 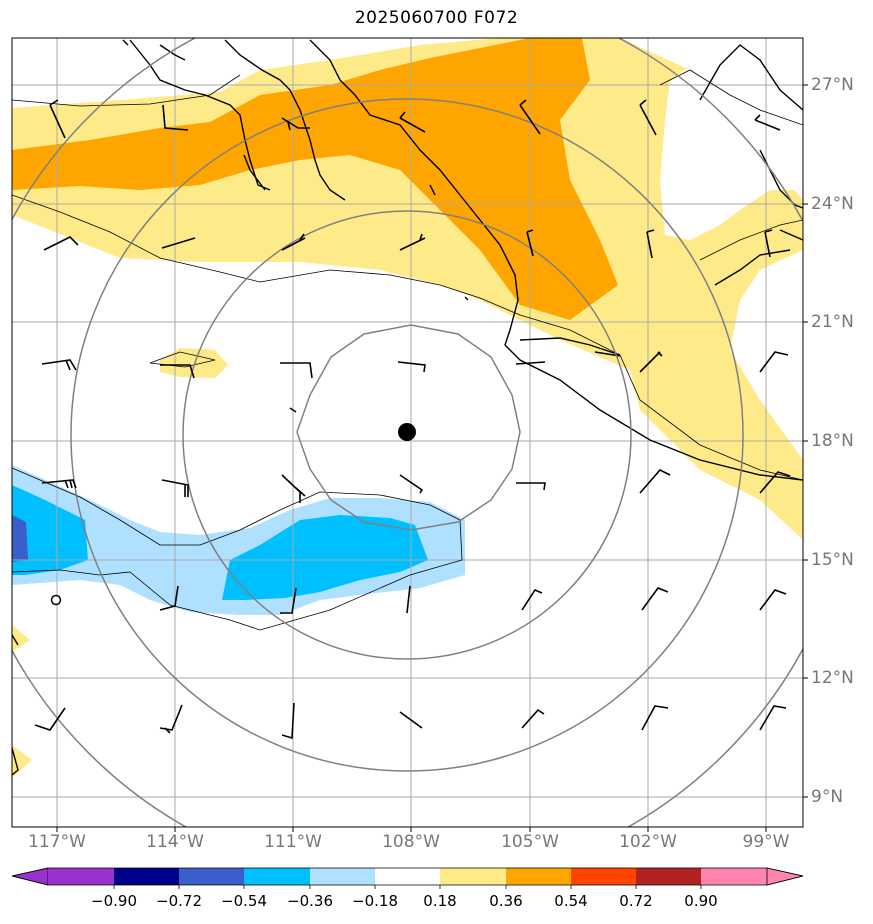 I want to click on colorbar-tick-10: 0.90, so click(x=701, y=901).